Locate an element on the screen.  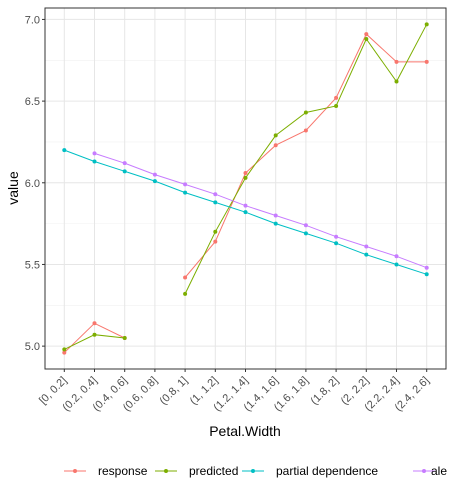
y-tick-label: 6.0 is located at coordinates (32, 184).